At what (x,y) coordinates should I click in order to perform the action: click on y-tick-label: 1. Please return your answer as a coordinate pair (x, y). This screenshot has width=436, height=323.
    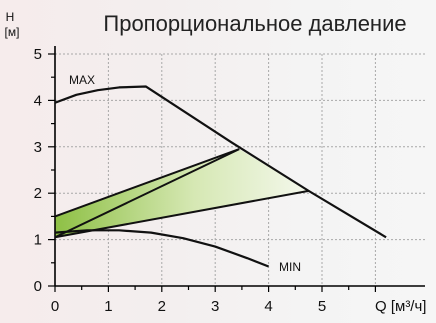
    Looking at the image, I should click on (38, 240).